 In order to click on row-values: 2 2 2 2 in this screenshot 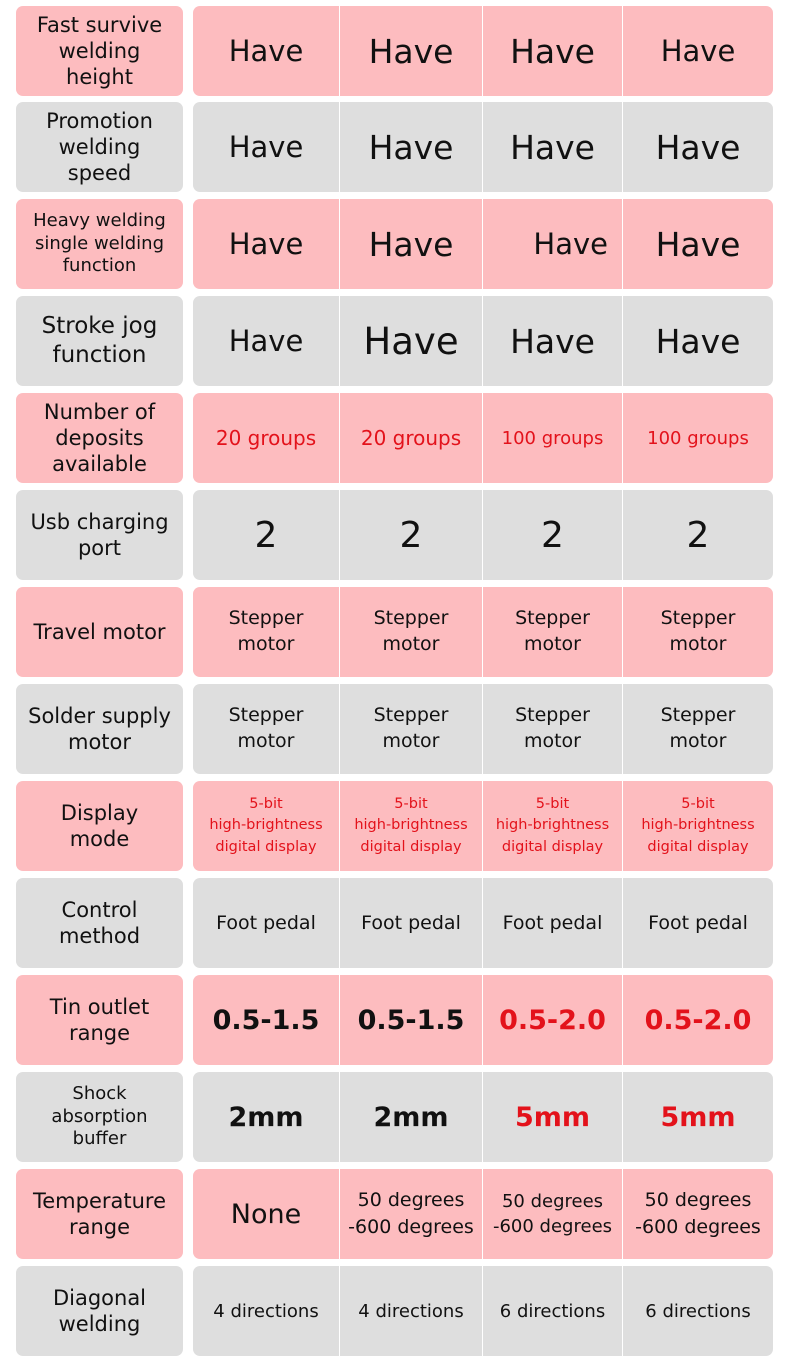, I will do `click(483, 535)`.